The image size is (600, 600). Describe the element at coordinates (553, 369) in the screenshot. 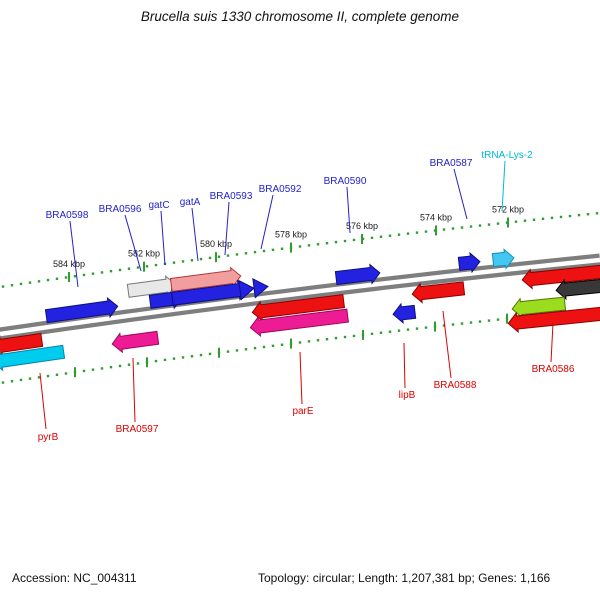

I see `gene-label: BRA0586` at that location.